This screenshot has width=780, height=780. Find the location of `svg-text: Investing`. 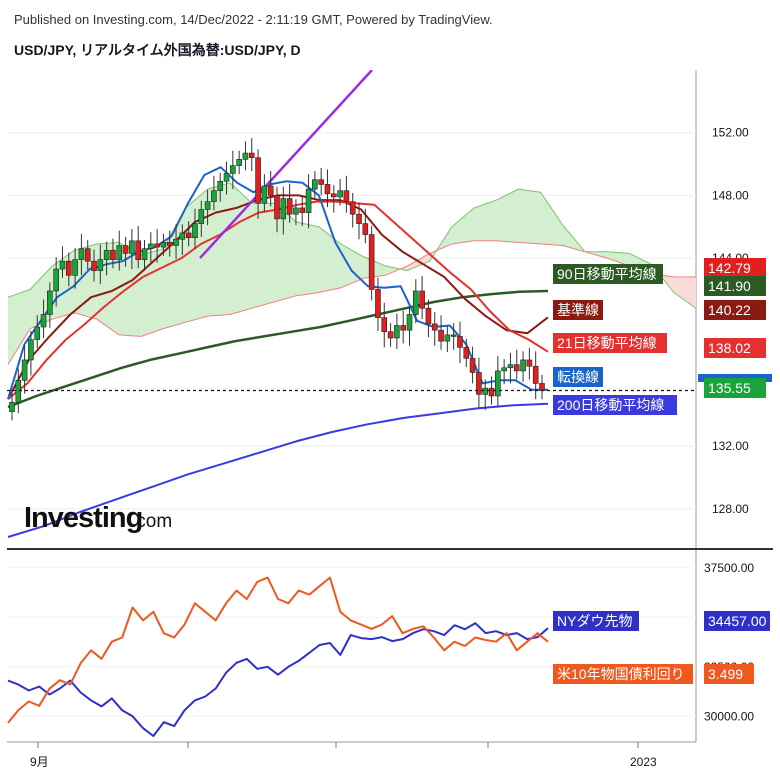

svg-text: Investing is located at coordinates (83, 518).